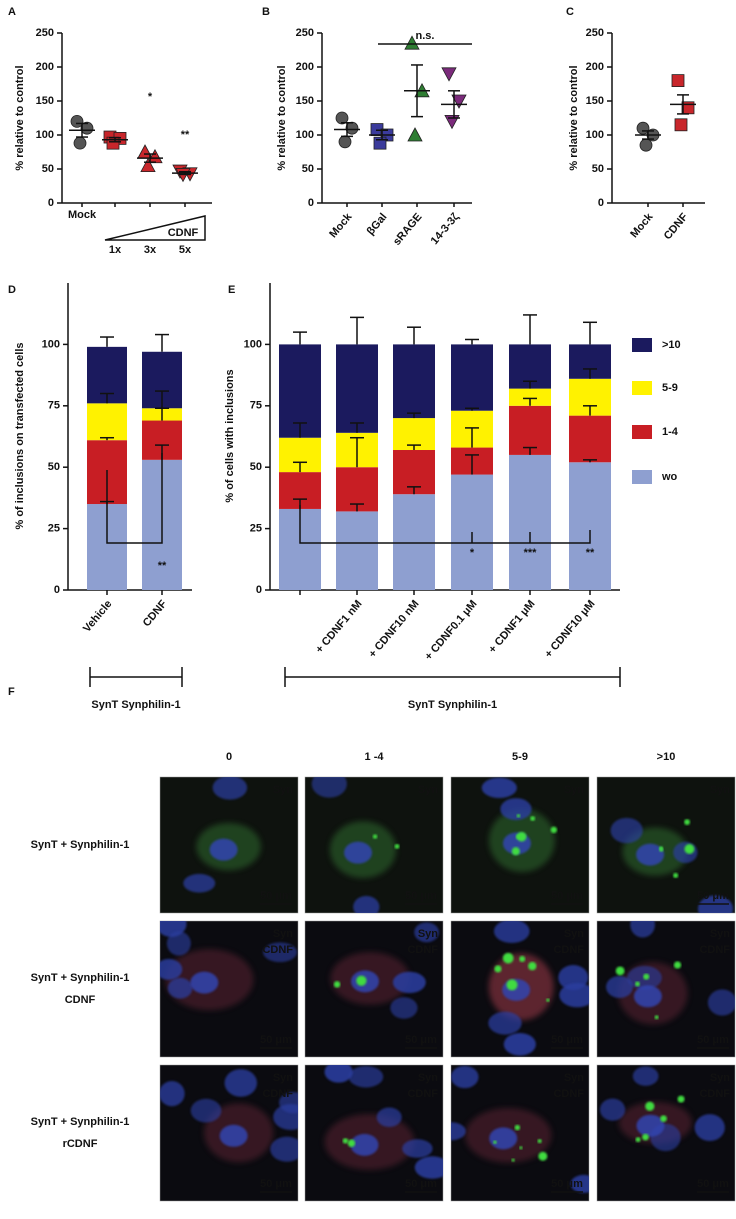 This screenshot has height=1219, width=736. Describe the element at coordinates (266, 12) in the screenshot. I see `panel-letter: B` at that location.